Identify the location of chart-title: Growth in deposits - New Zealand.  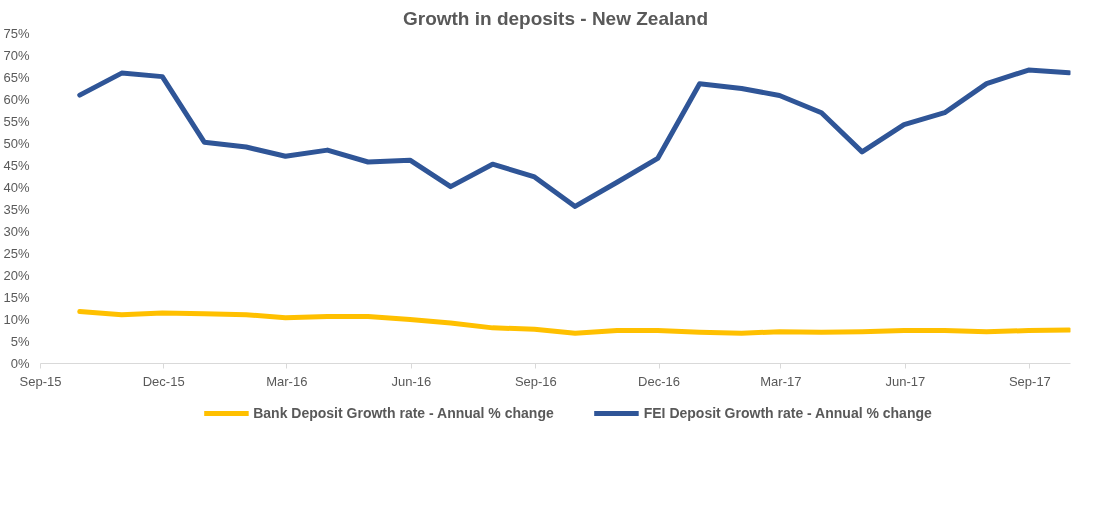
(555, 18).